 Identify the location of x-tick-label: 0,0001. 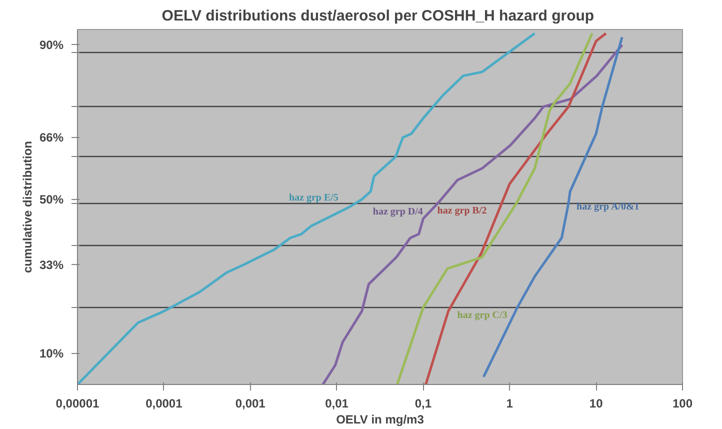
(164, 403).